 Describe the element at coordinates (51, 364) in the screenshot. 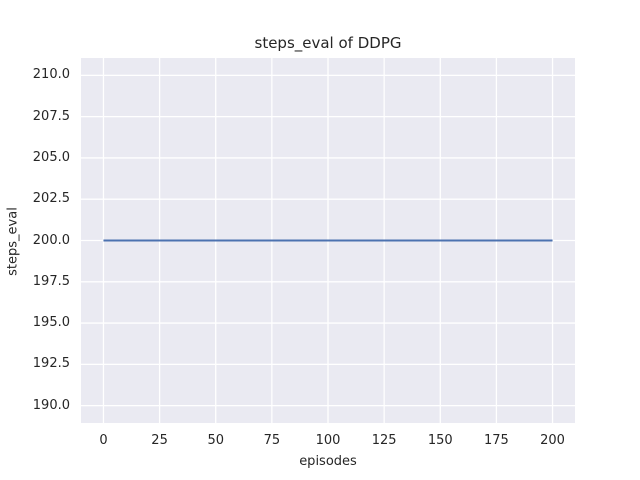

I see `y-tick-label: 192.5` at that location.